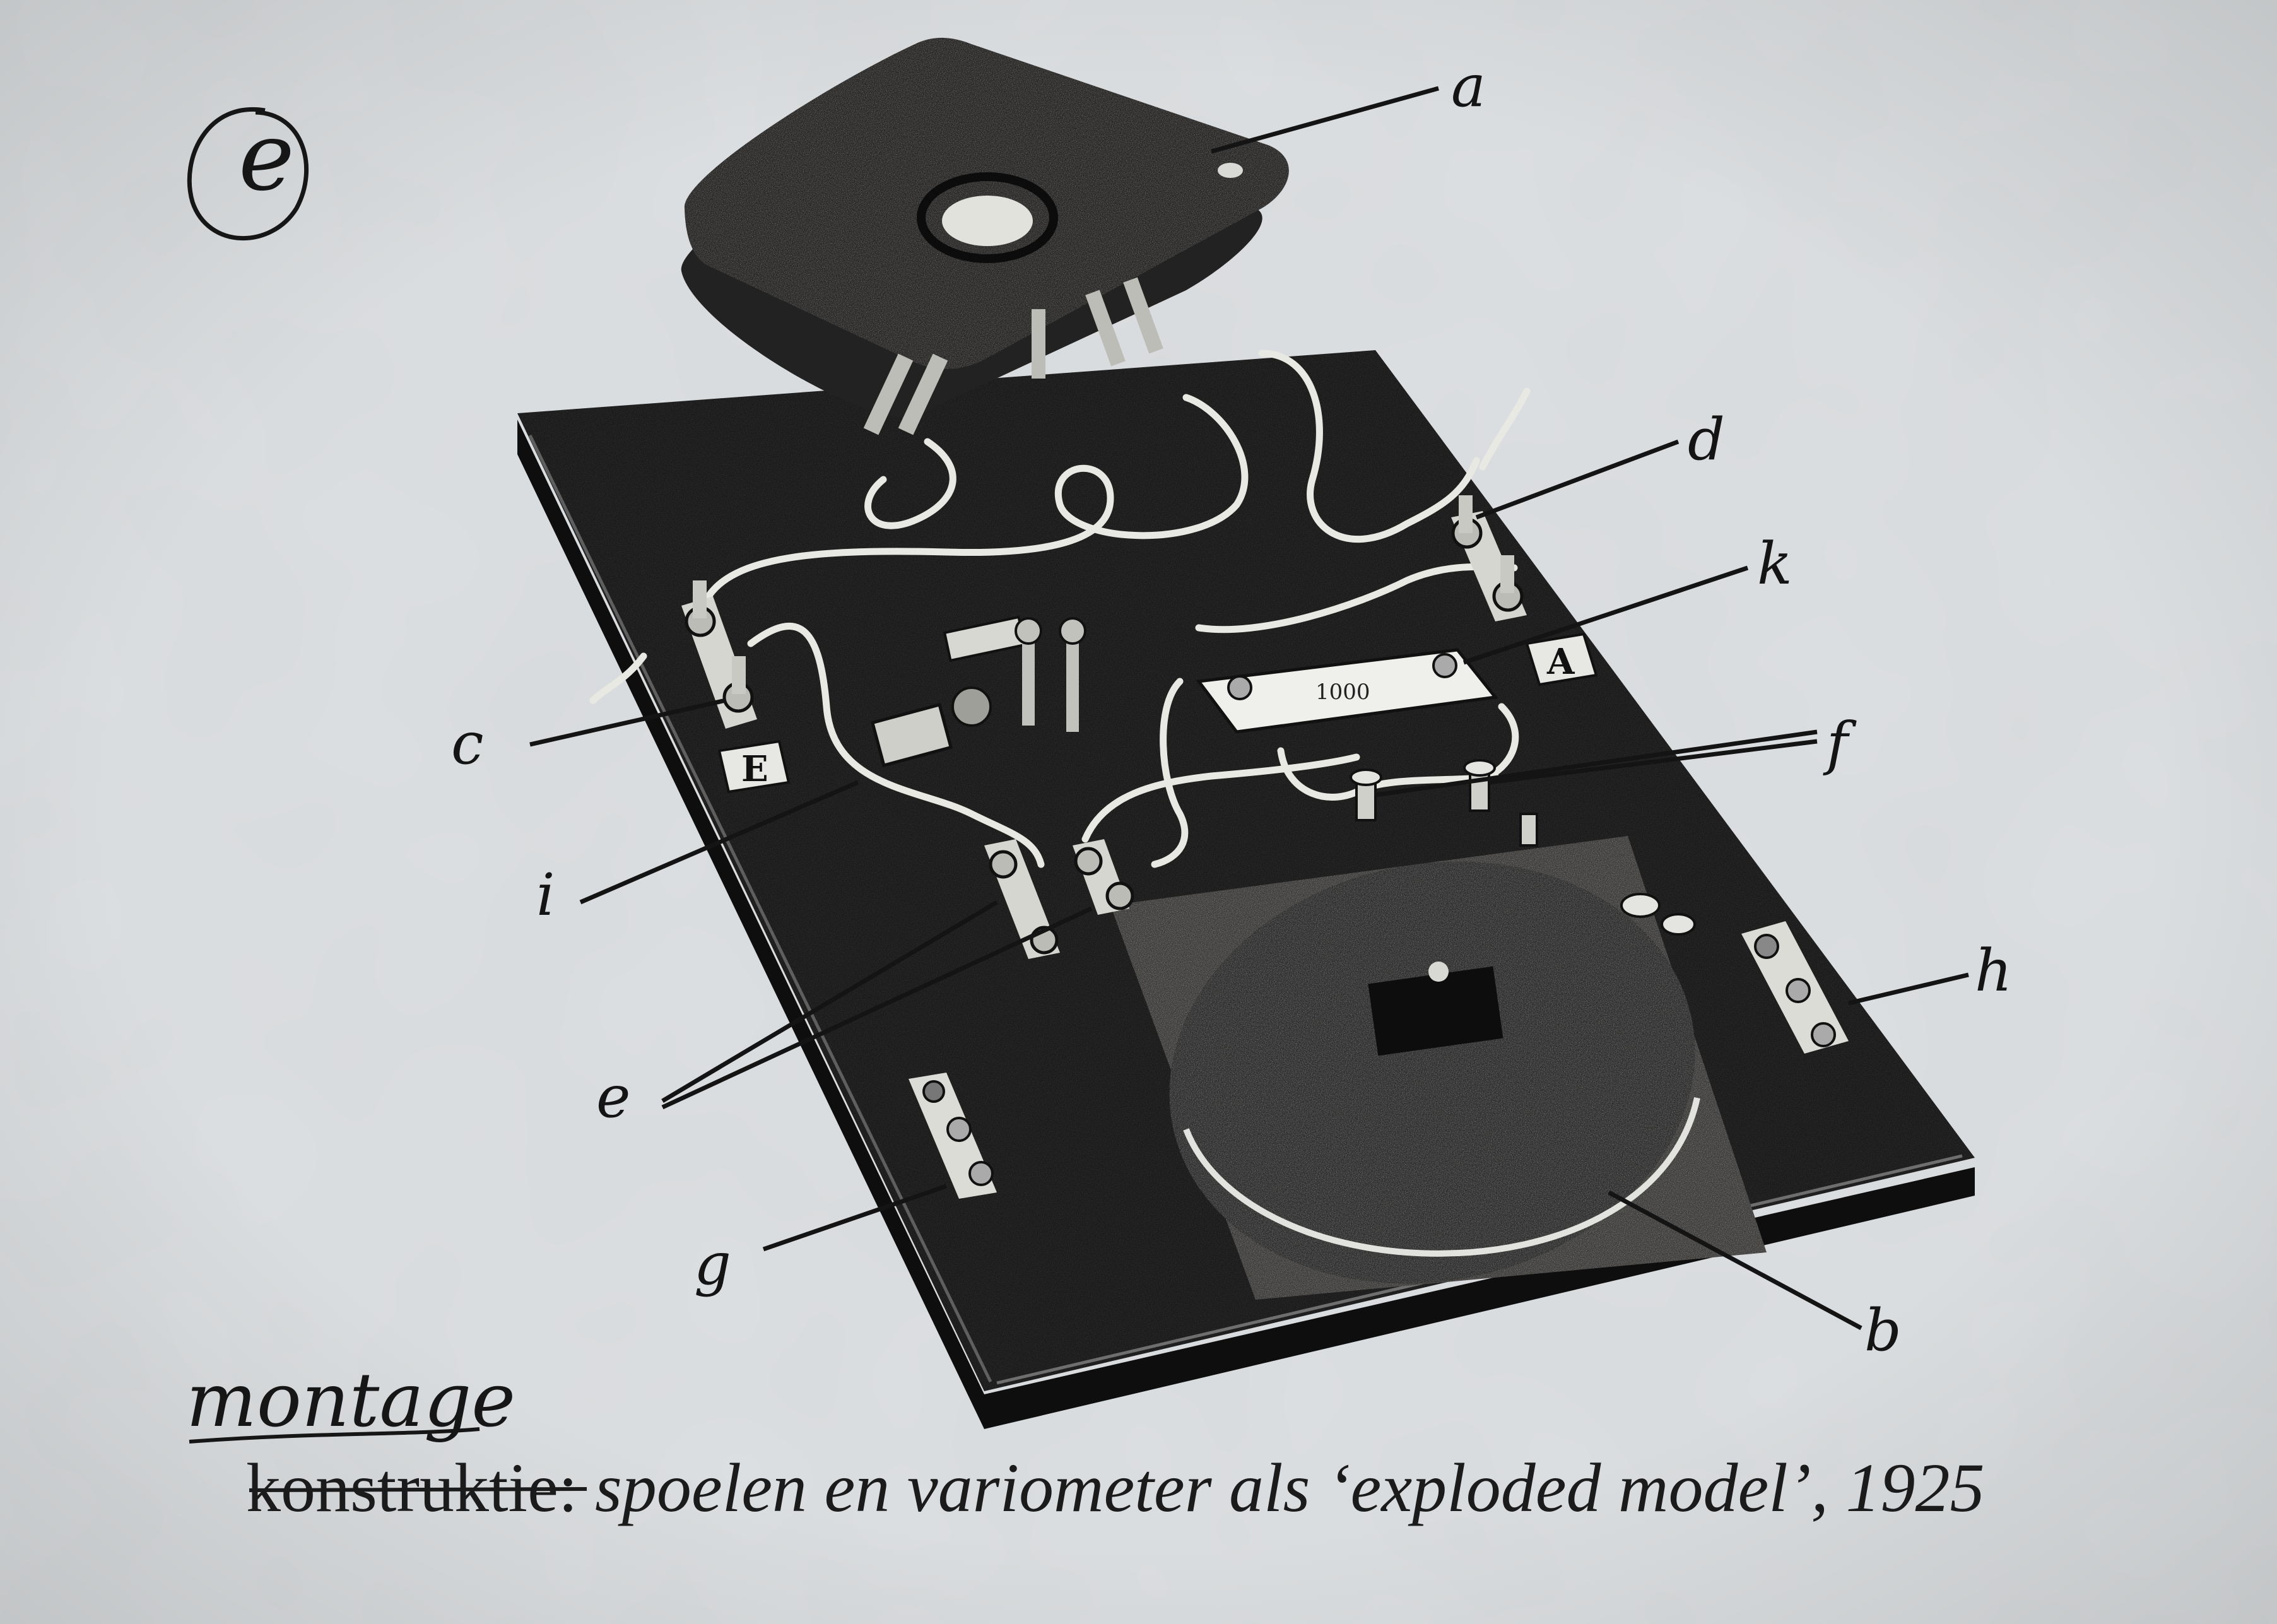  I want to click on circled-handwritten-mark: e, so click(248, 171).